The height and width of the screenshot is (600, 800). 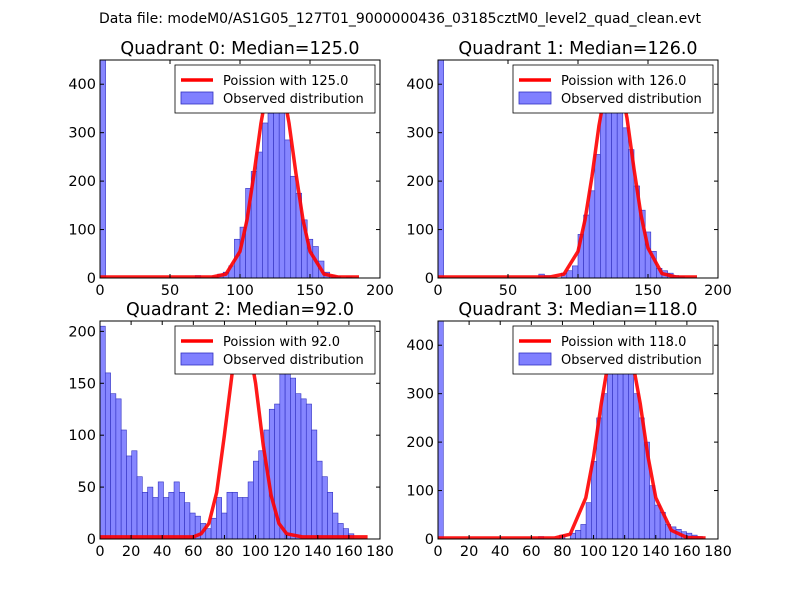 I want to click on subplot-title: Quadrant 0: Median=125.0, so click(x=239, y=49).